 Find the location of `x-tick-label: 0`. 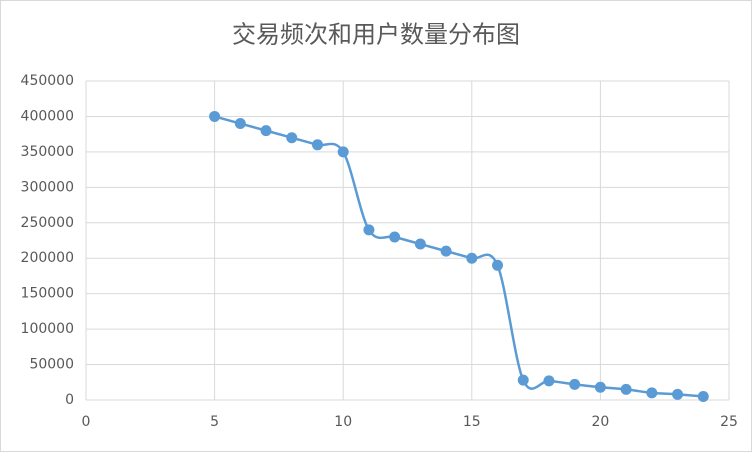

x-tick-label: 0 is located at coordinates (86, 422).